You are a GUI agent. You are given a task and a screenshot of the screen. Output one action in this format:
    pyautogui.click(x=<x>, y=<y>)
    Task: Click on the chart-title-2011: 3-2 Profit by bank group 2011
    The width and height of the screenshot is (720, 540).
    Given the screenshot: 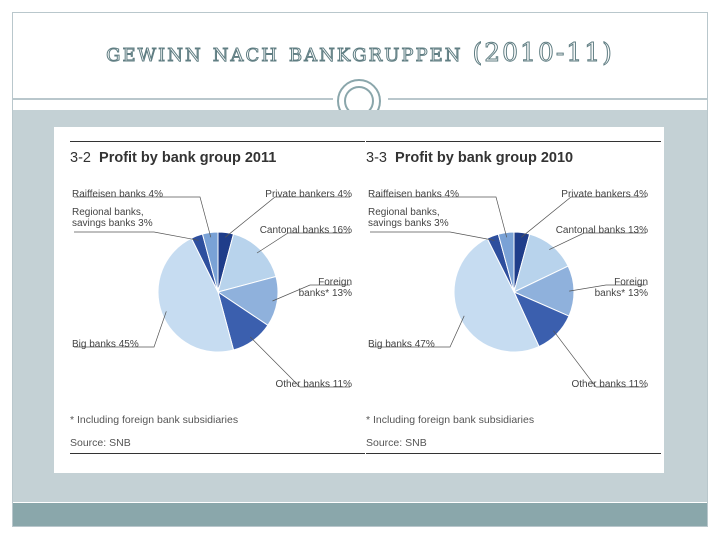 What is the action you would take?
    pyautogui.click(x=173, y=158)
    